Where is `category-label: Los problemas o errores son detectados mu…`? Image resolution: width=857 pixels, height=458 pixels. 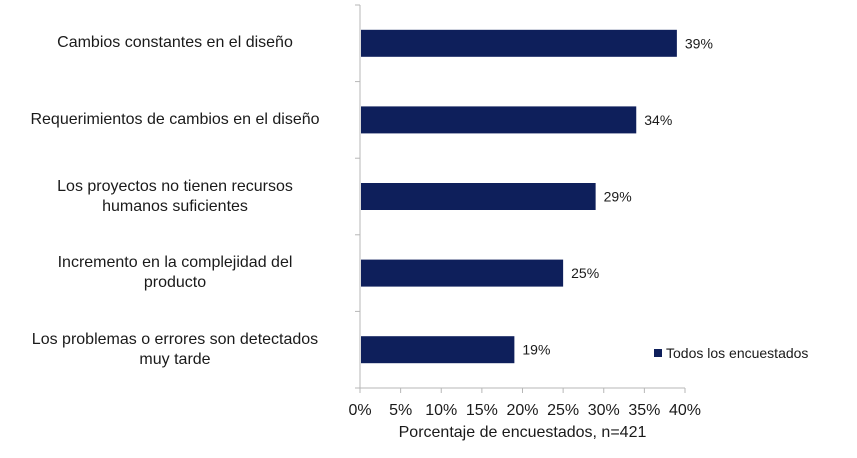 category-label: Los problemas o errores son detectados mu… is located at coordinates (175, 350).